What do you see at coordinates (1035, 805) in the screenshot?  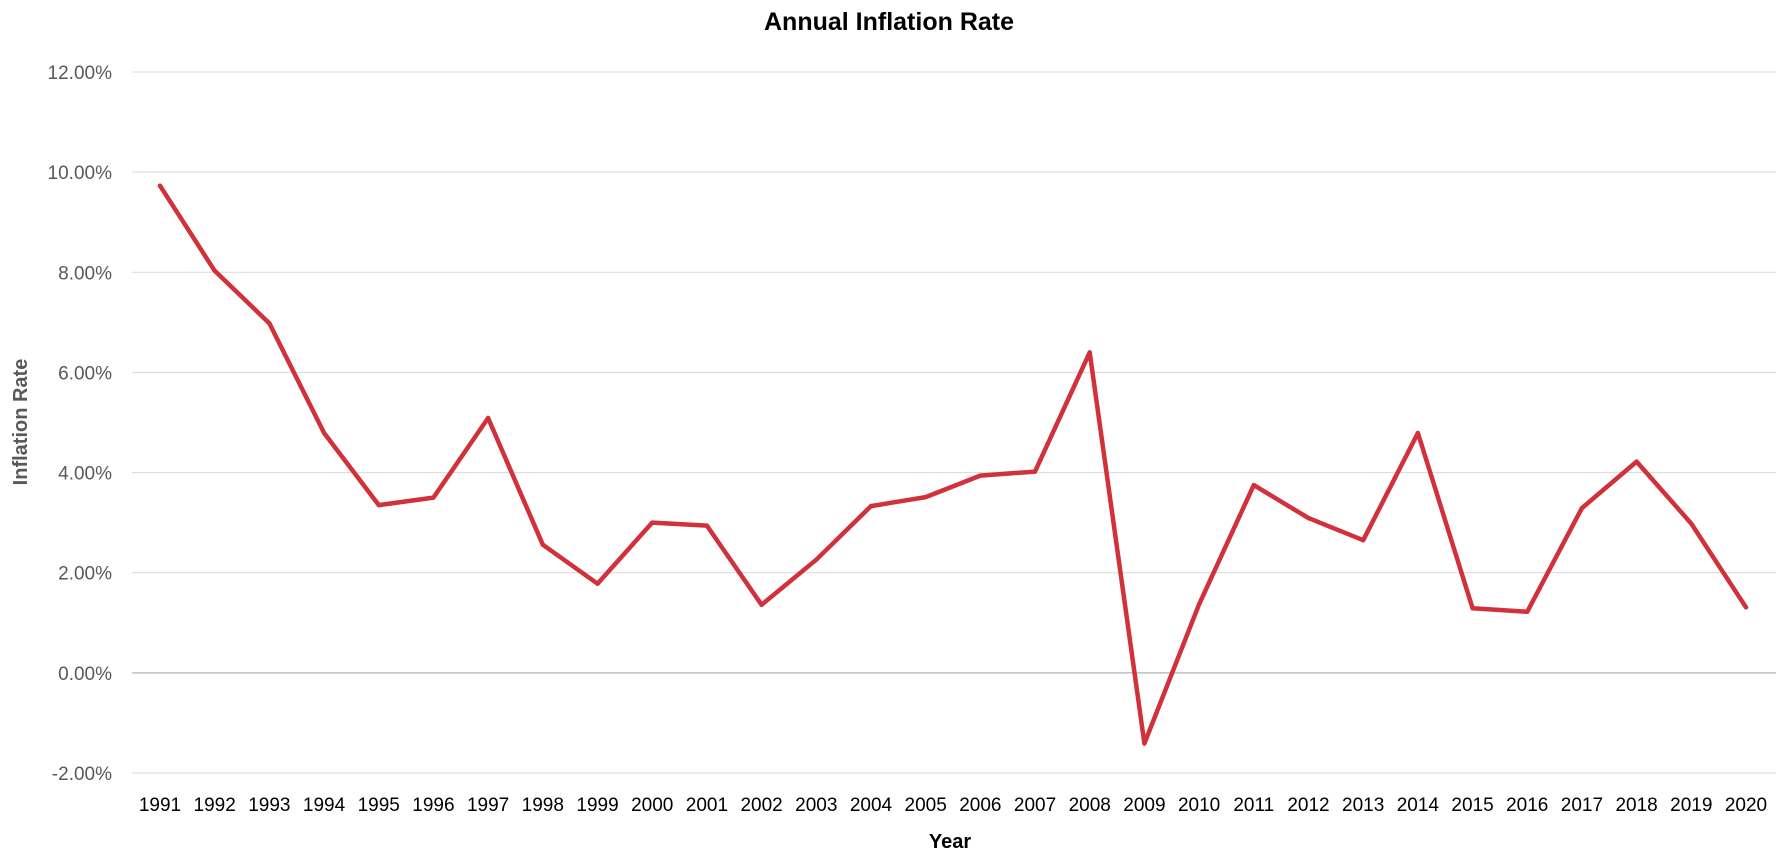 I see `x-tick-label: 2007` at bounding box center [1035, 805].